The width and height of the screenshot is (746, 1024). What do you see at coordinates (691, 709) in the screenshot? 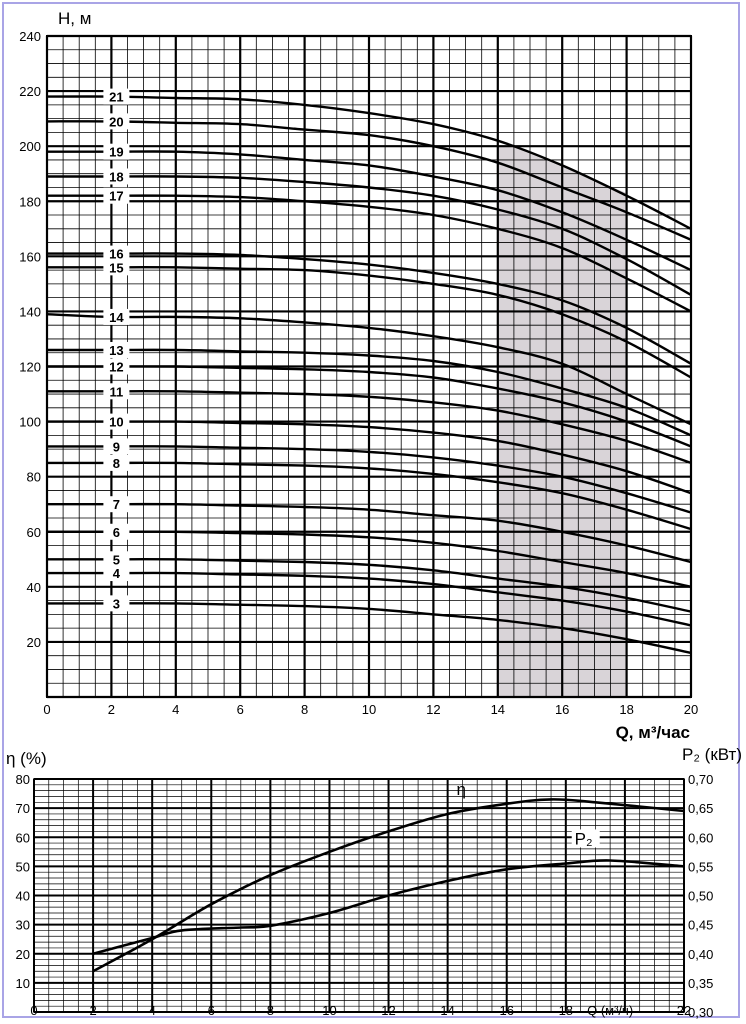
I see `x-tick-label: 20` at bounding box center [691, 709].